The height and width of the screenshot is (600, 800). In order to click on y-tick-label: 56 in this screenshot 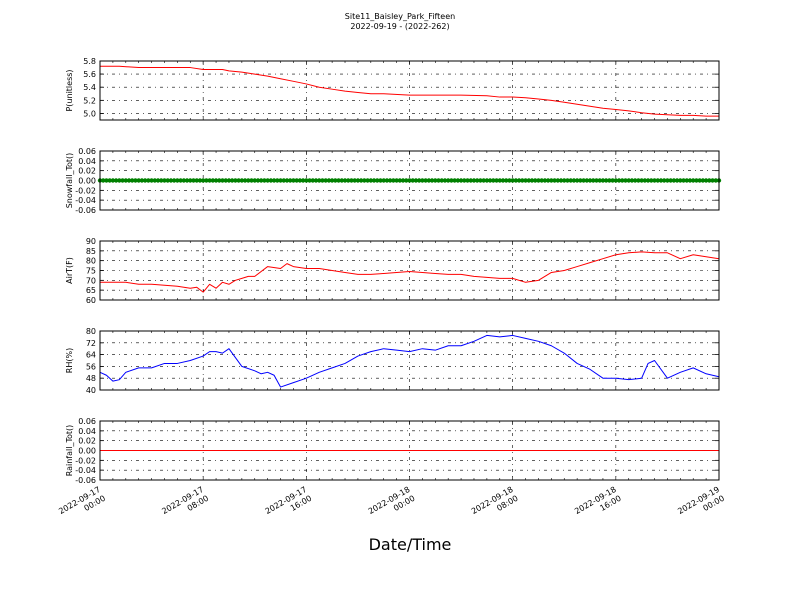, I will do `click(91, 366)`.